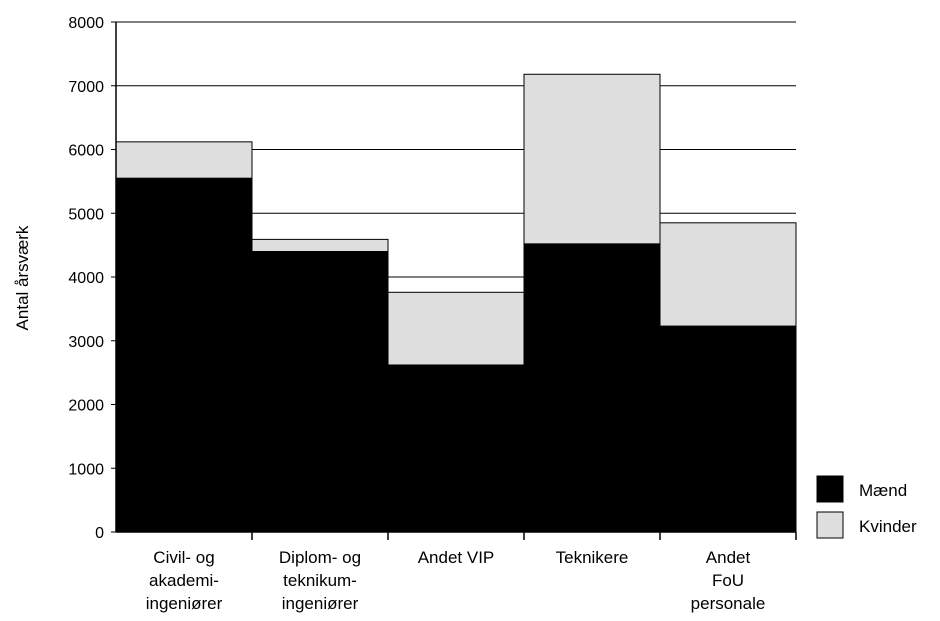  I want to click on category-label: Andet FoU personale, so click(728, 580).